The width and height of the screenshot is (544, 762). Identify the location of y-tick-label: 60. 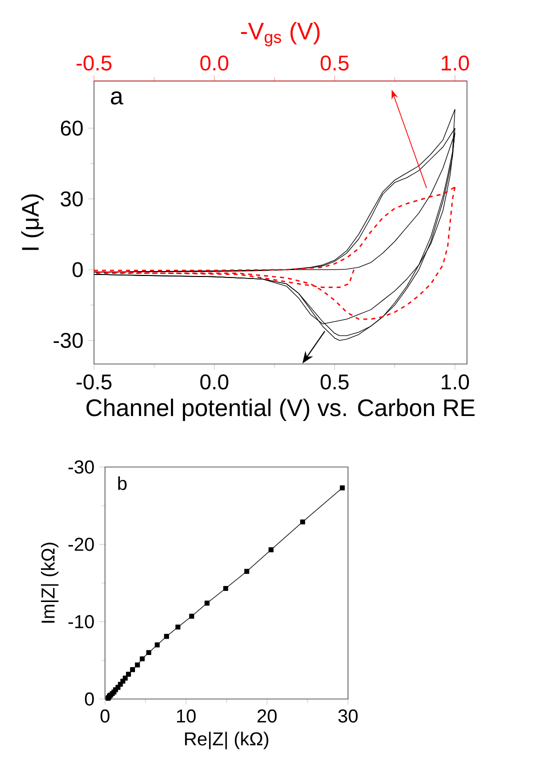
(71, 128).